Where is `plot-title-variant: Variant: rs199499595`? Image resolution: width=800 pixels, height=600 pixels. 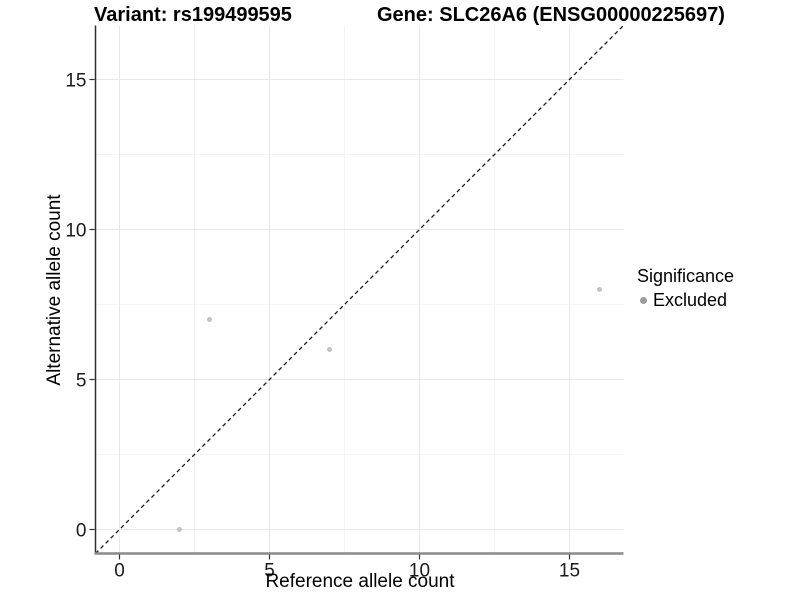 plot-title-variant: Variant: rs199499595 is located at coordinates (193, 15).